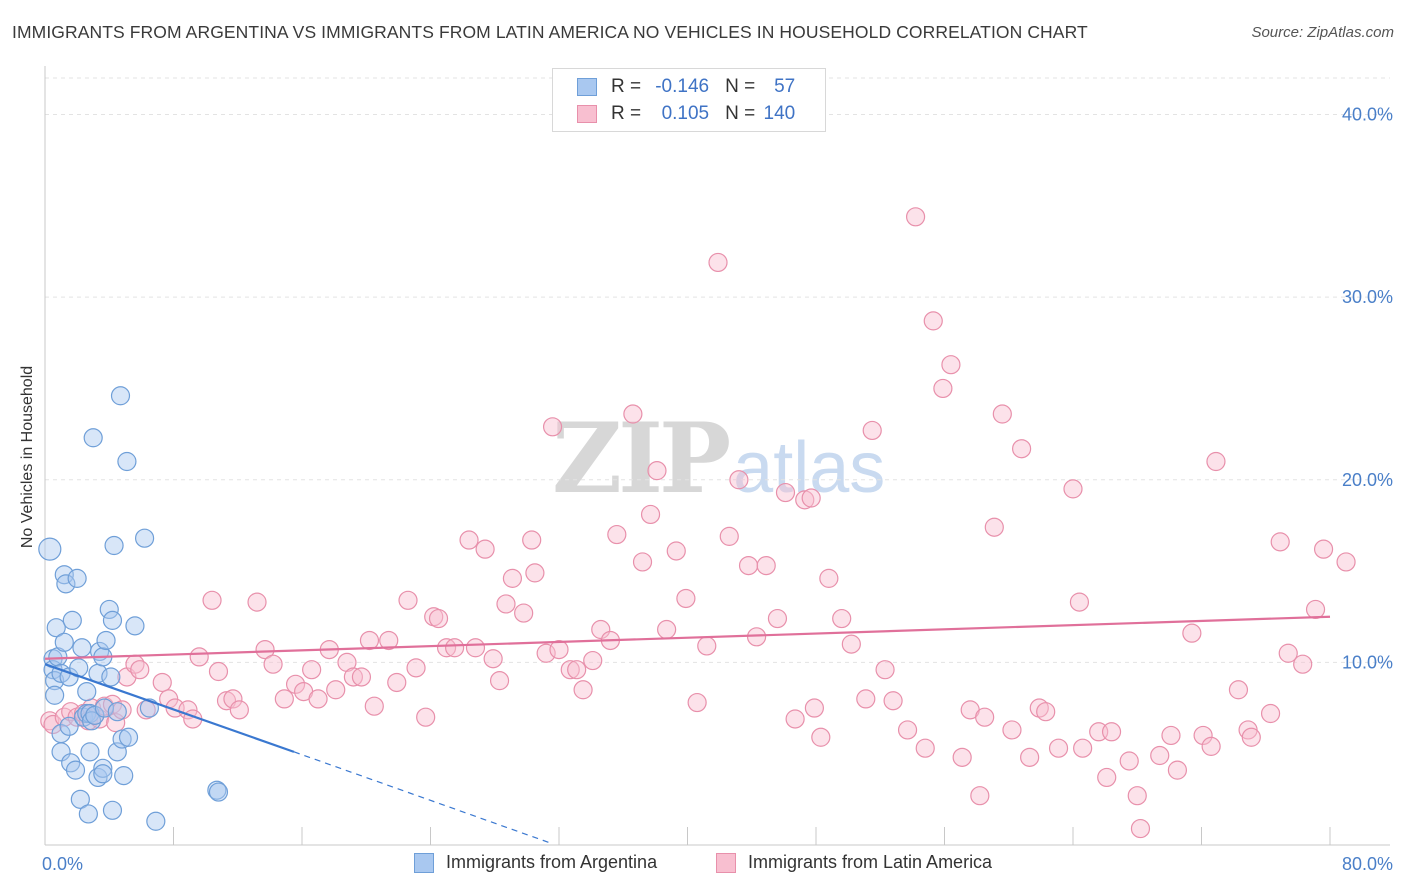 Image resolution: width=1406 pixels, height=892 pixels. Describe the element at coordinates (1322, 32) in the screenshot. I see `source-label: Source: ZipAtlas.com` at that location.